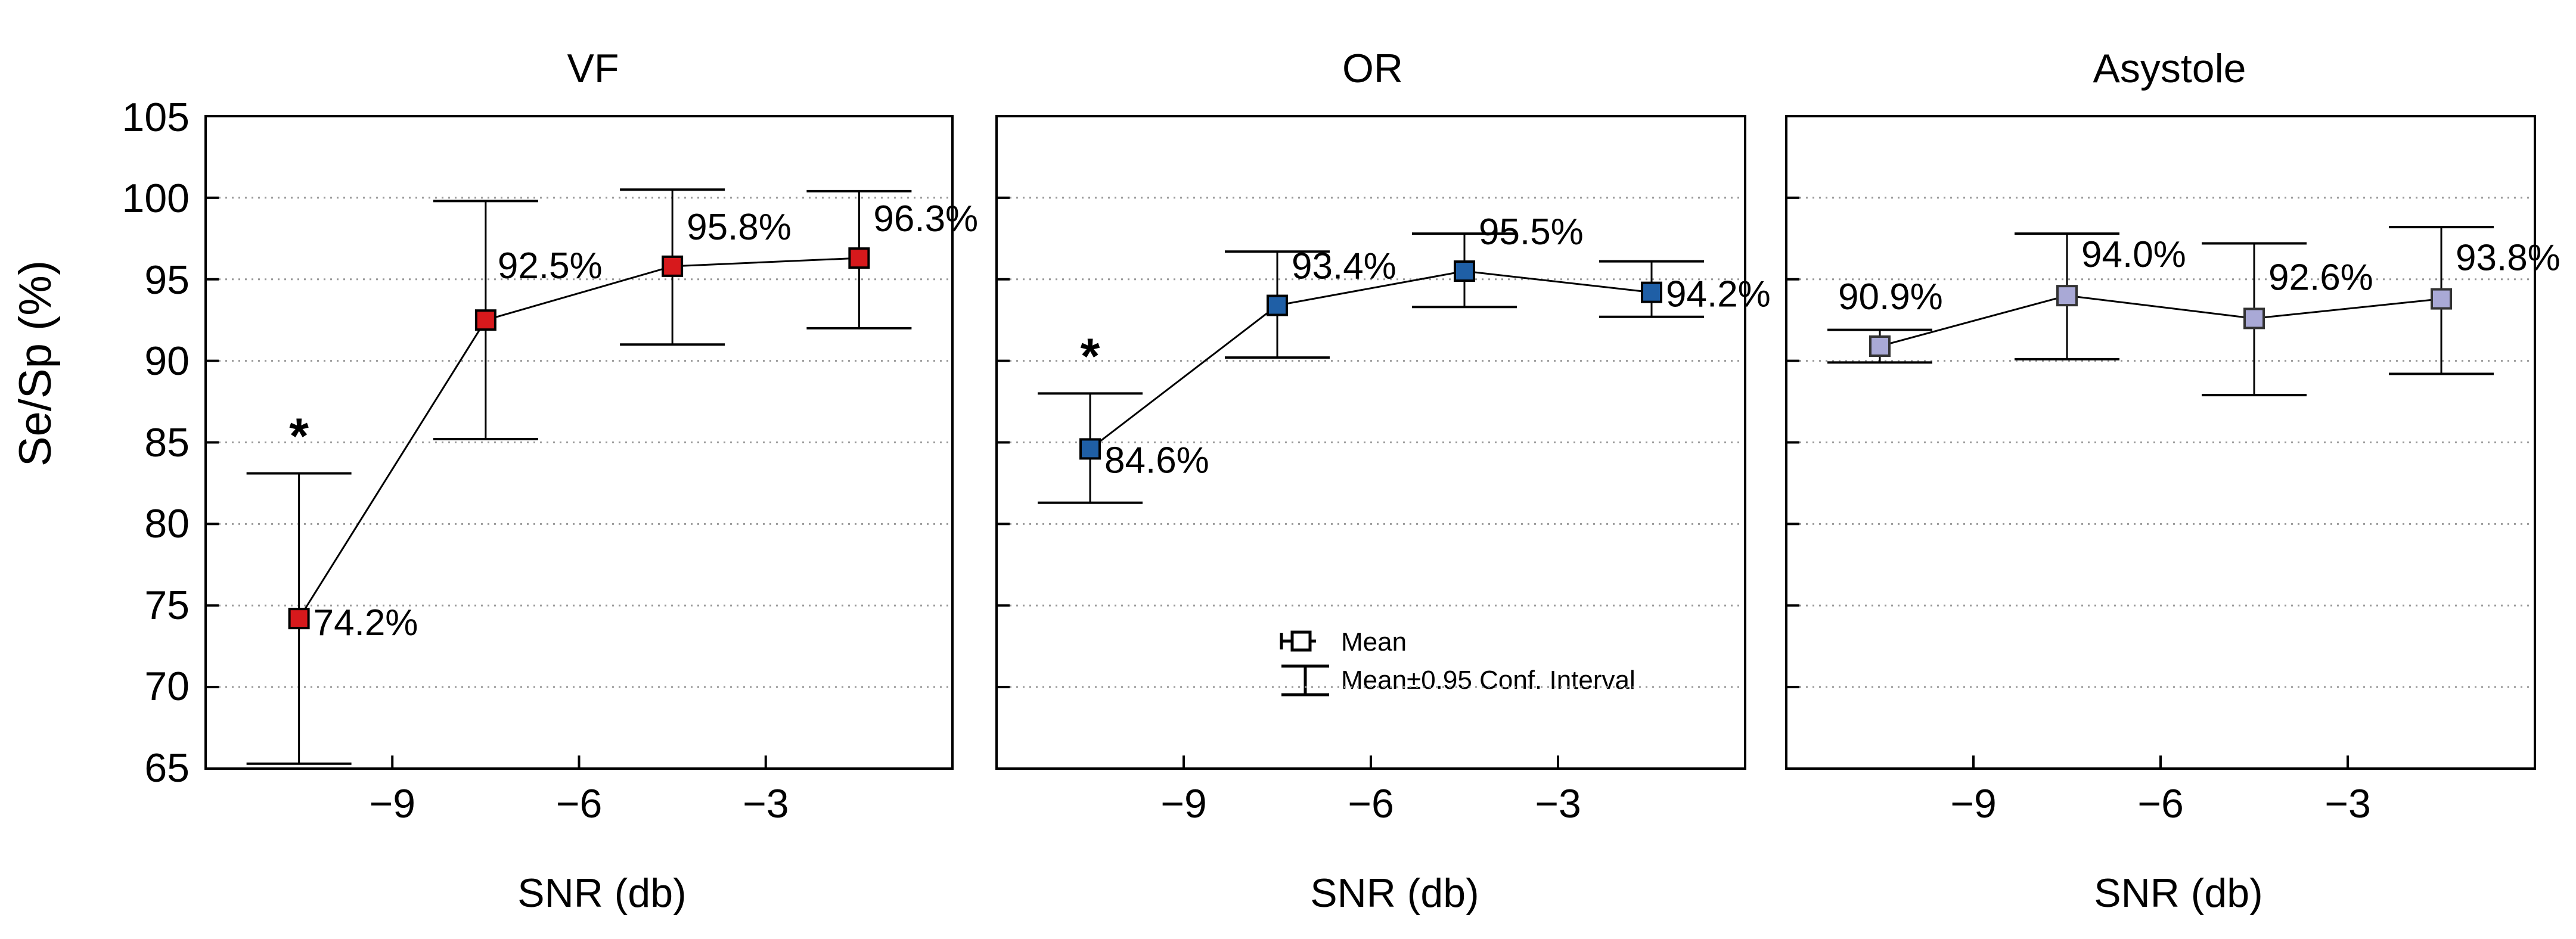 Image resolution: width=2576 pixels, height=939 pixels. Describe the element at coordinates (156, 117) in the screenshot. I see `y-tick-label: 105` at that location.